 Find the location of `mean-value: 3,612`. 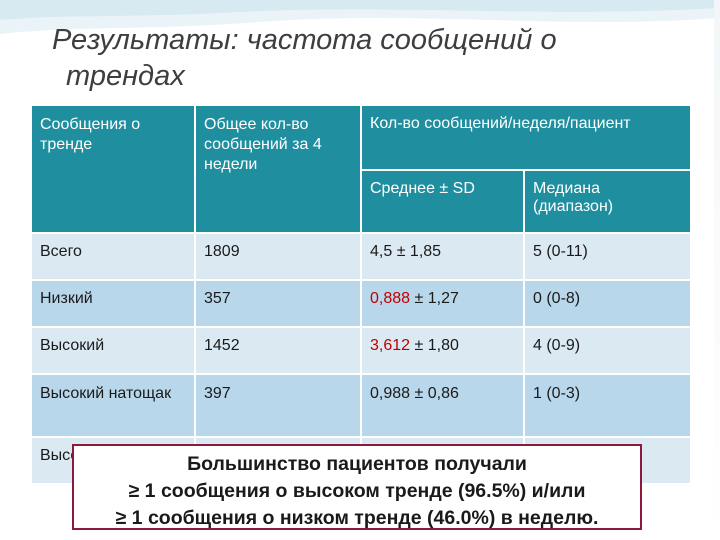

mean-value: 3,612 is located at coordinates (390, 345).